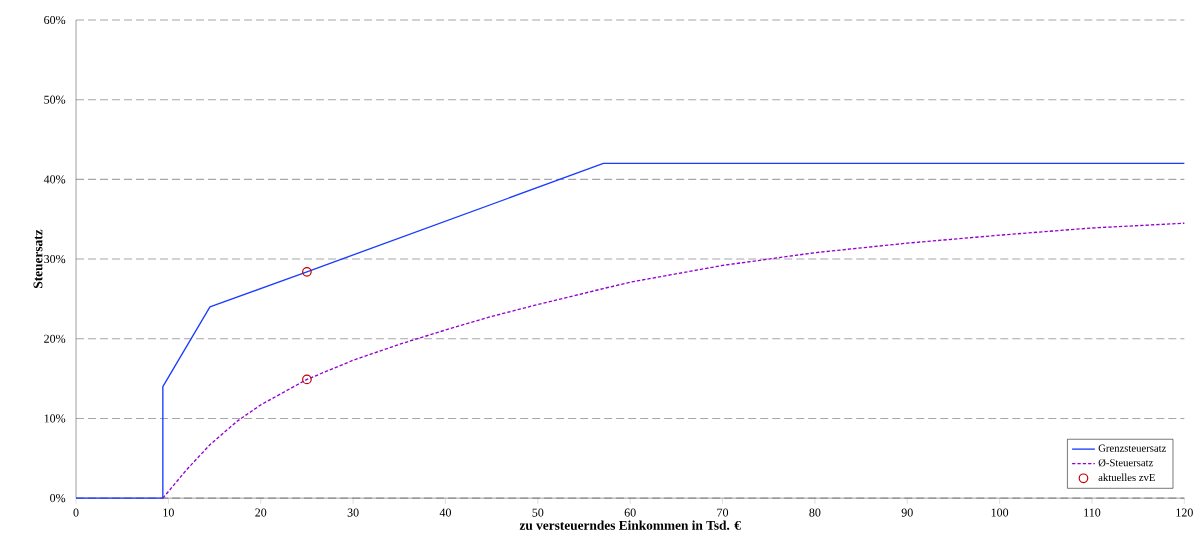 The height and width of the screenshot is (542, 1203). What do you see at coordinates (54, 179) in the screenshot?
I see `y-tick-label: 40%` at bounding box center [54, 179].